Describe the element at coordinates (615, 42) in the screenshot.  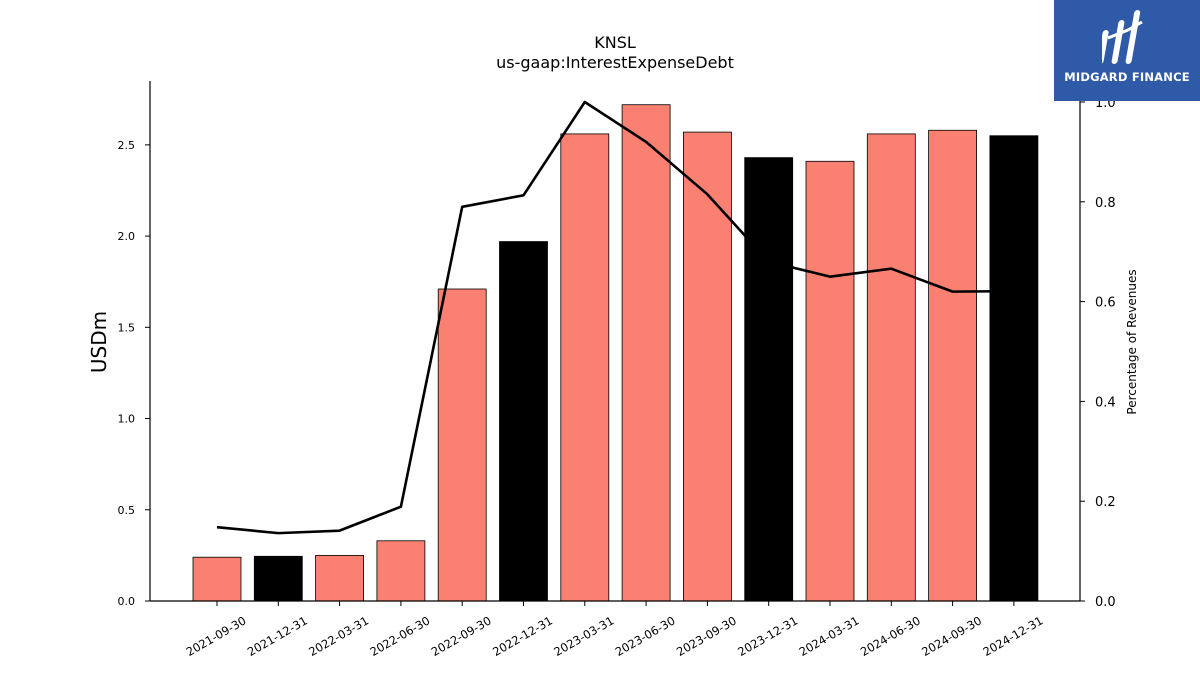
I see `chart-title: KNSL` at that location.